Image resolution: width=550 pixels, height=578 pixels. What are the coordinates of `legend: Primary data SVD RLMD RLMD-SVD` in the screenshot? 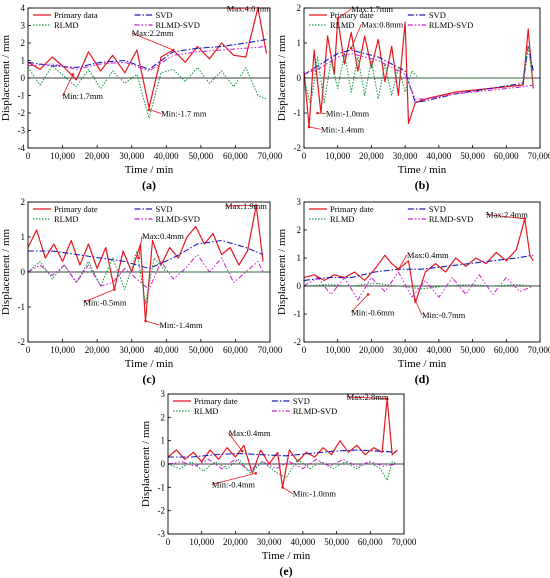 It's located at (116, 20).